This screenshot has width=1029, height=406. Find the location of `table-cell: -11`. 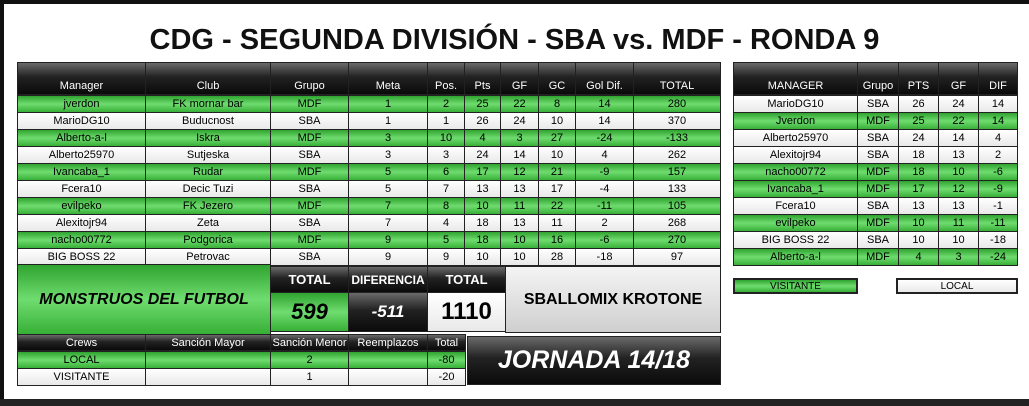

table-cell: -11 is located at coordinates (998, 223).